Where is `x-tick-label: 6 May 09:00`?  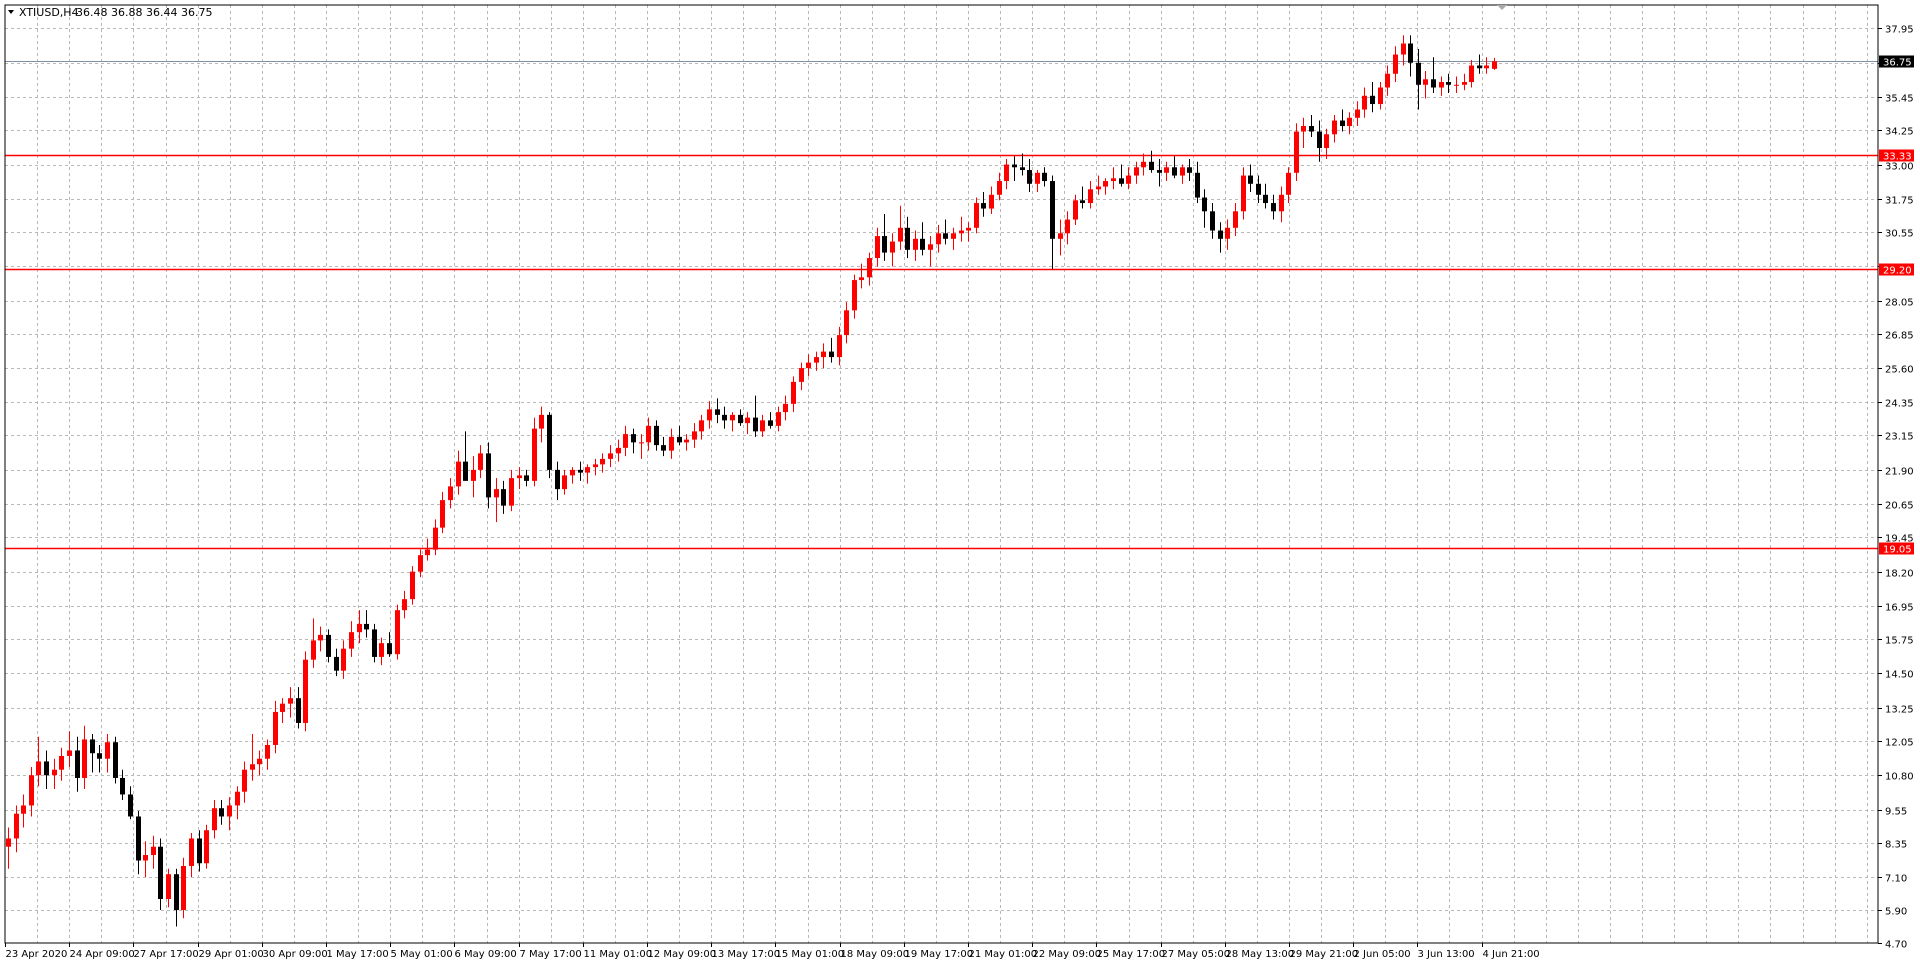
x-tick-label: 6 May 09:00 is located at coordinates (486, 954).